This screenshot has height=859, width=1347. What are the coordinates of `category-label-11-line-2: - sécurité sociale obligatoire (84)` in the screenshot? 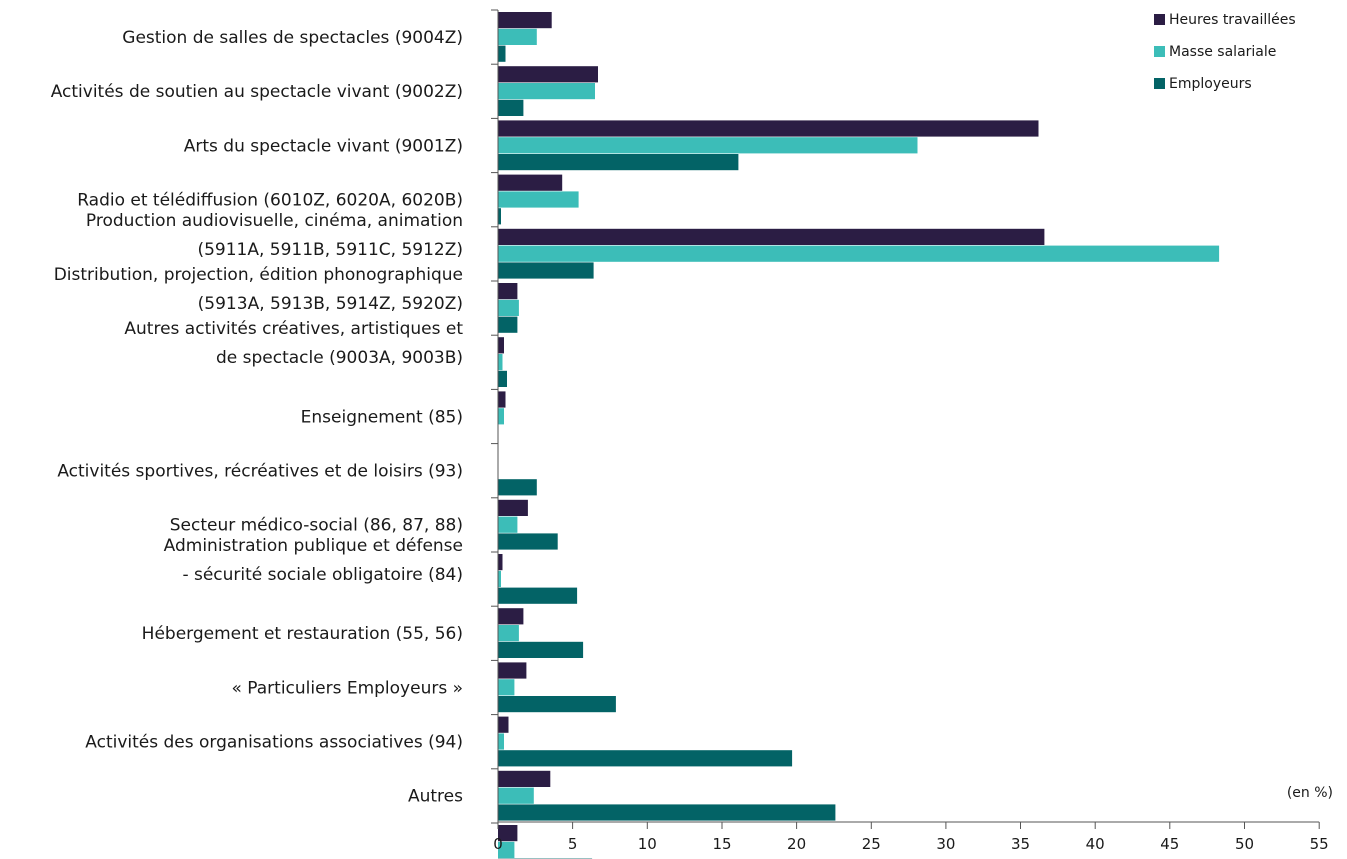 It's located at (322, 575).